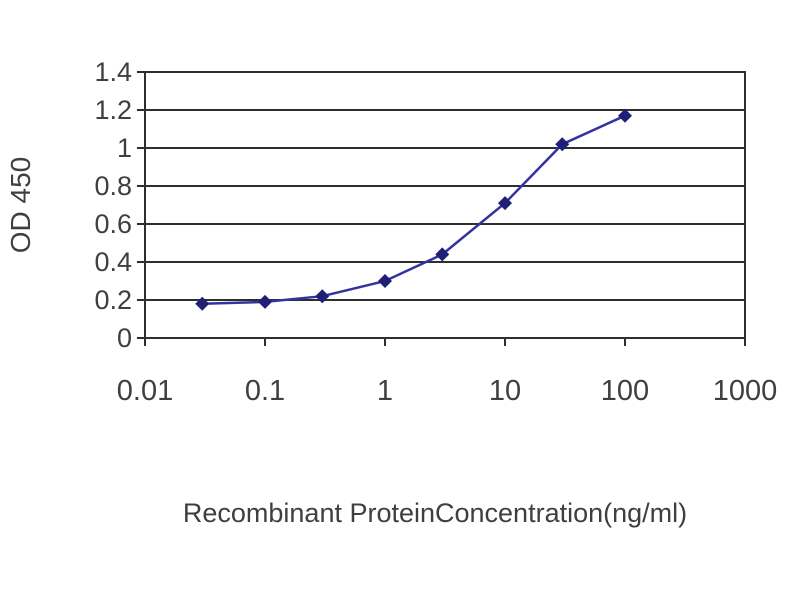 Image resolution: width=800 pixels, height=600 pixels. Describe the element at coordinates (113, 262) in the screenshot. I see `y-tick-label: 0.4` at that location.